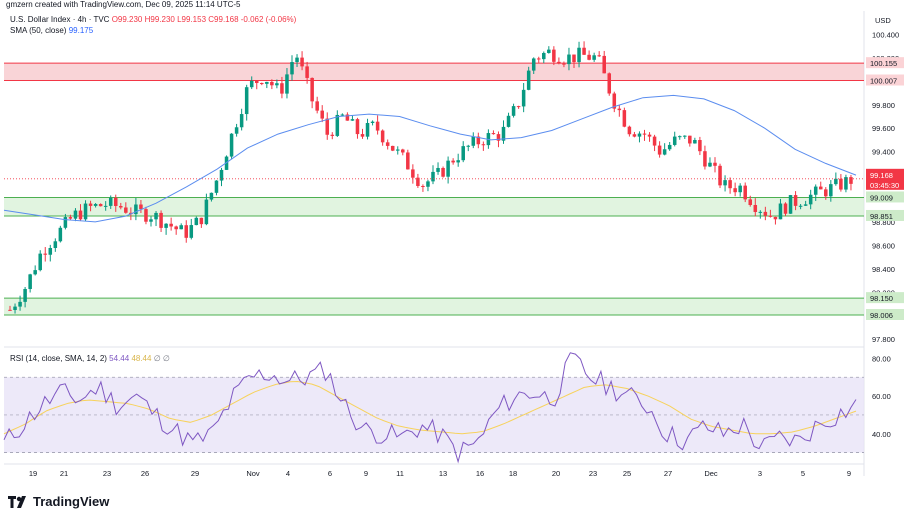 The width and height of the screenshot is (912, 513). What do you see at coordinates (366, 473) in the screenshot?
I see `time-tick-label: 9` at bounding box center [366, 473].